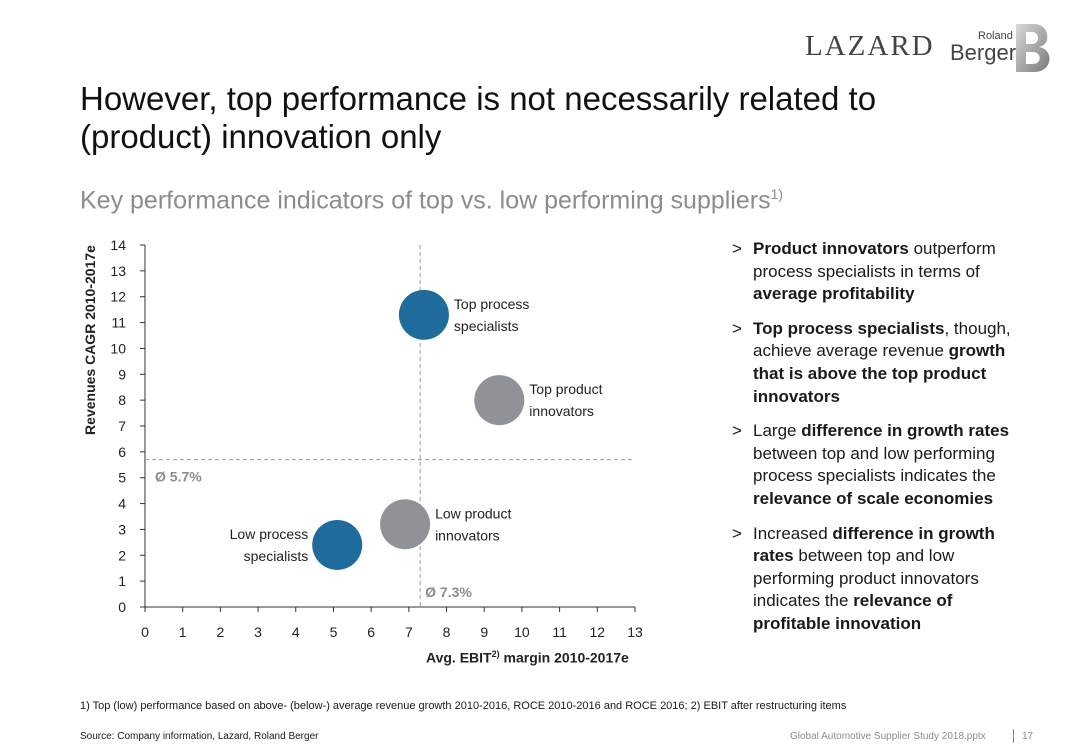  What do you see at coordinates (118, 245) in the screenshot?
I see `y-tick-label: 14` at bounding box center [118, 245].